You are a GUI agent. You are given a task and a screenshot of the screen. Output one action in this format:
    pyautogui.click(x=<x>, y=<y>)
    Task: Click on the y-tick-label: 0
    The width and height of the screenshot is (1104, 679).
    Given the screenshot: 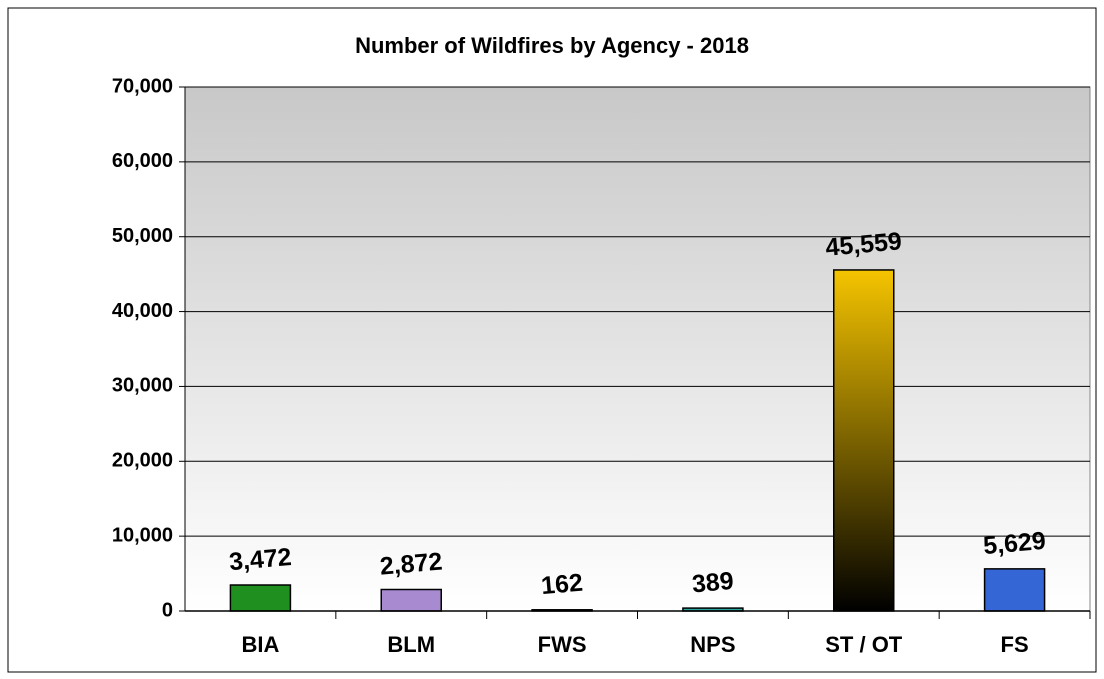 What is the action you would take?
    pyautogui.click(x=167, y=610)
    